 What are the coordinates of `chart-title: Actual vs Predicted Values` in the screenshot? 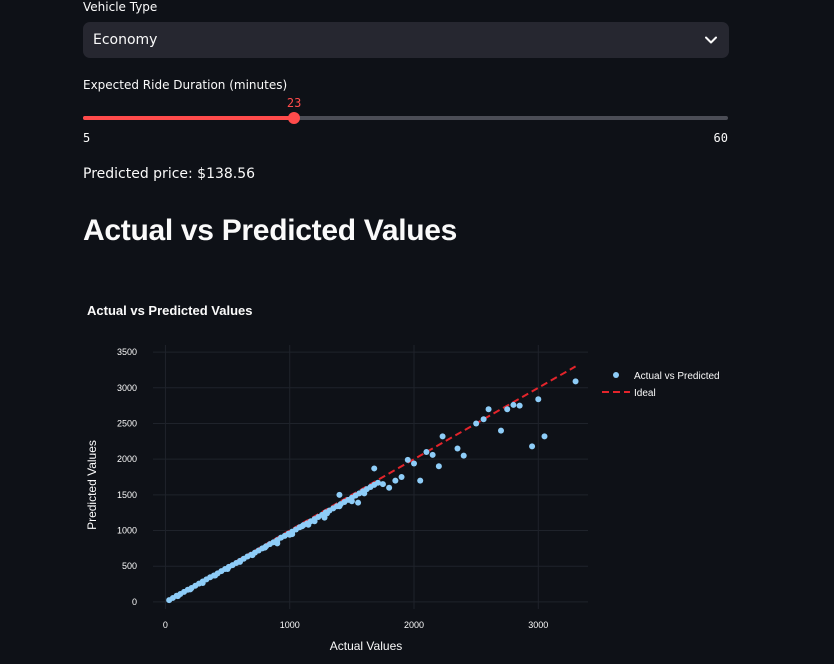 It's located at (169, 310).